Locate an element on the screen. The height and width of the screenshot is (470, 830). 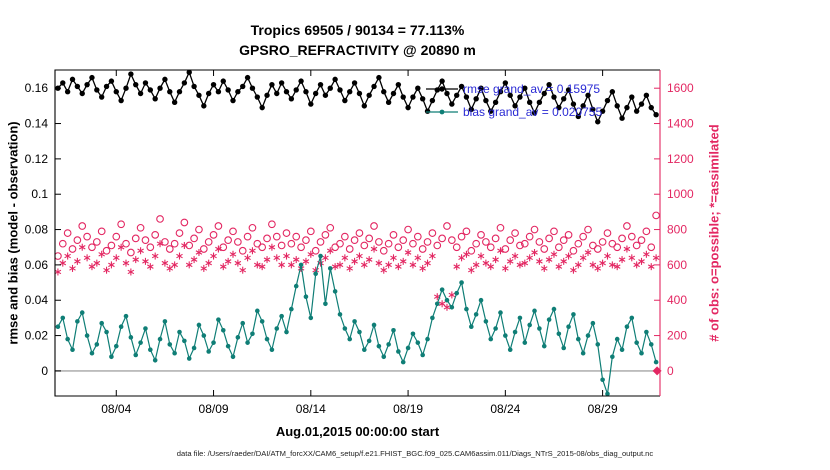
x-tick-label: 08/24 is located at coordinates (505, 409).